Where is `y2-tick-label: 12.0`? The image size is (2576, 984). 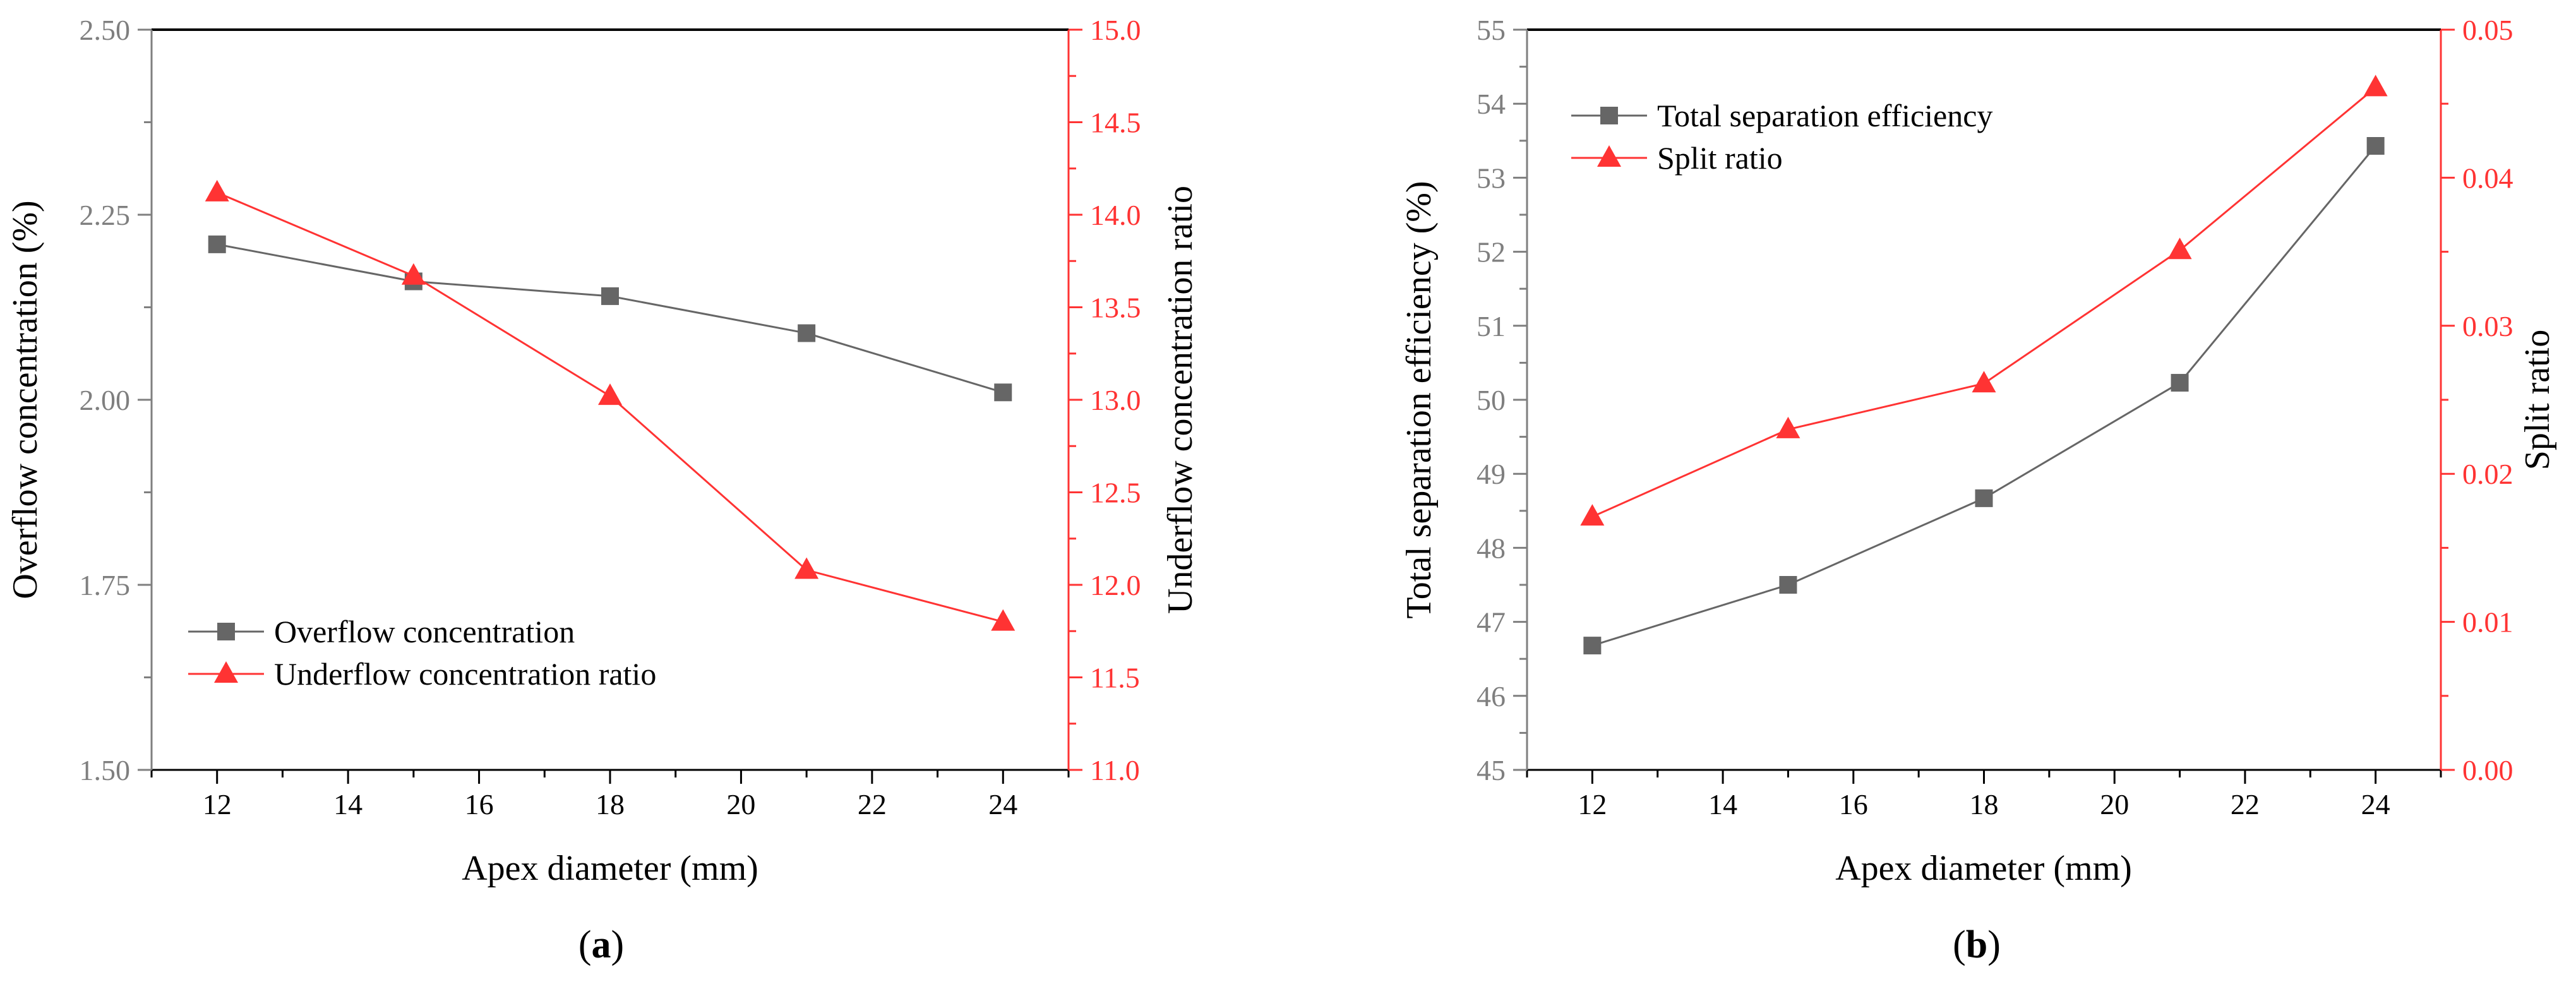
y2-tick-label: 12.0 is located at coordinates (1115, 585).